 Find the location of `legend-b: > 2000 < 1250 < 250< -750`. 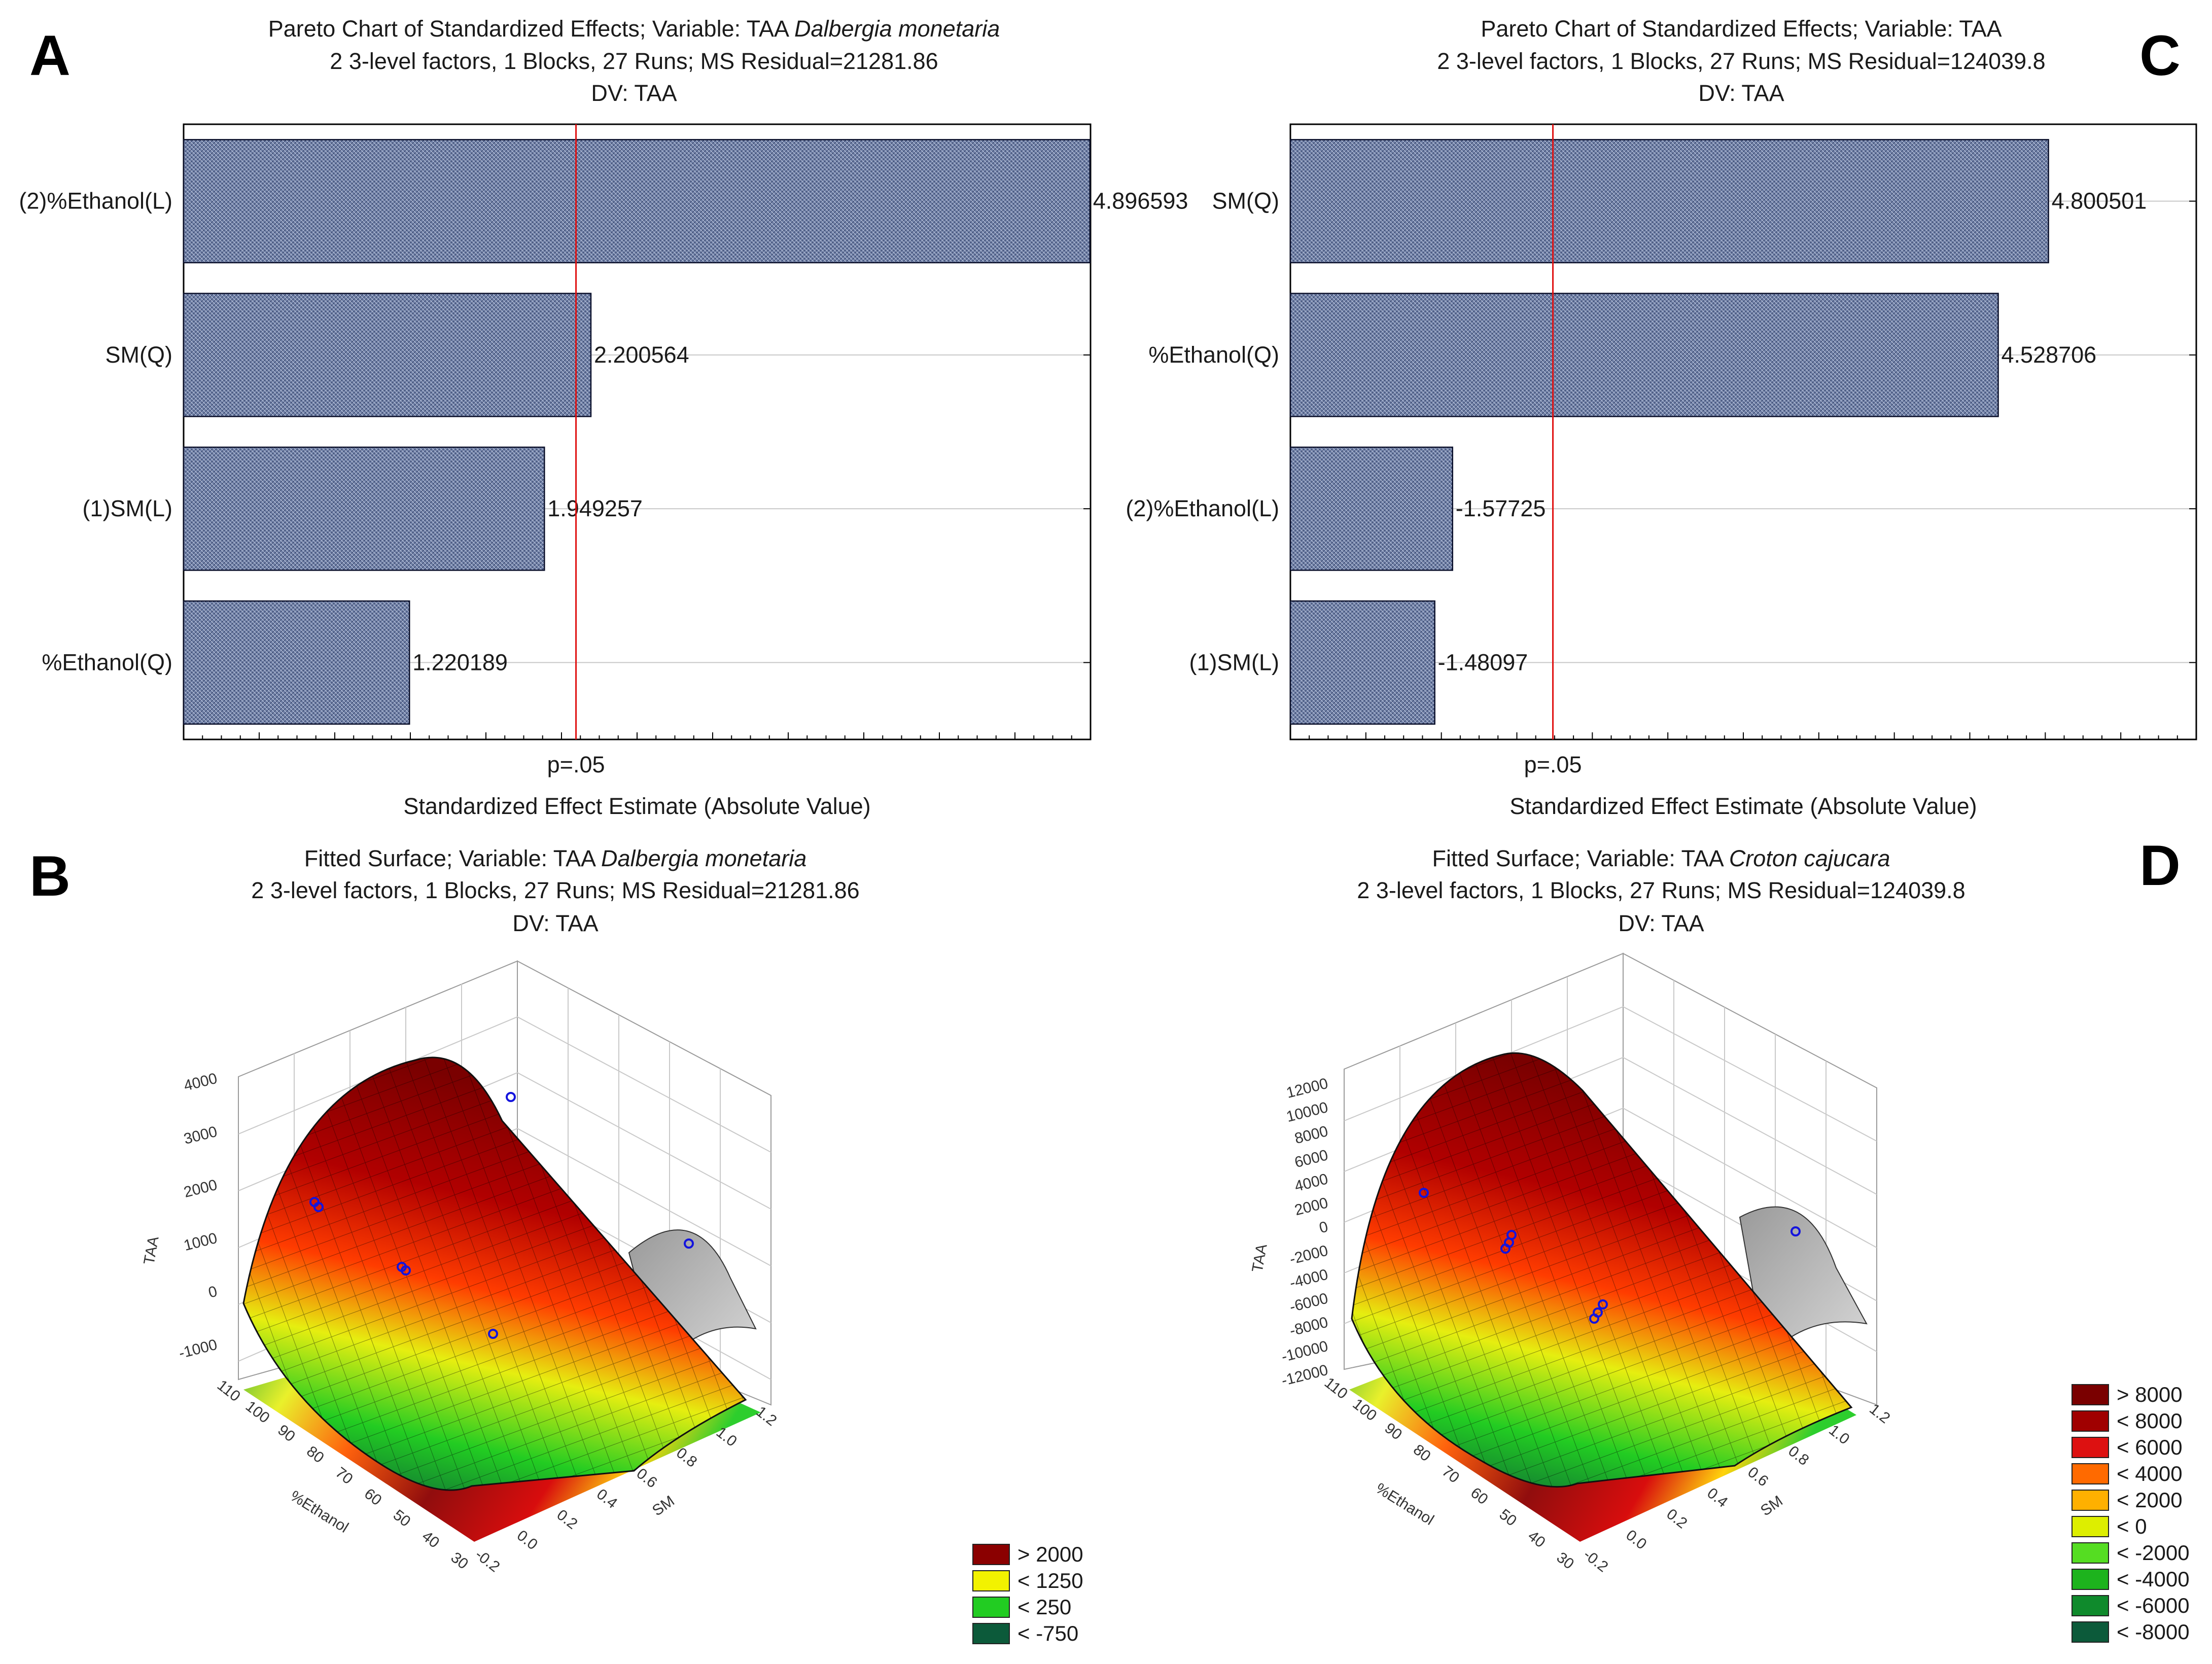

legend-b: > 2000 < 1250 < 250< -750 is located at coordinates (1027, 1593).